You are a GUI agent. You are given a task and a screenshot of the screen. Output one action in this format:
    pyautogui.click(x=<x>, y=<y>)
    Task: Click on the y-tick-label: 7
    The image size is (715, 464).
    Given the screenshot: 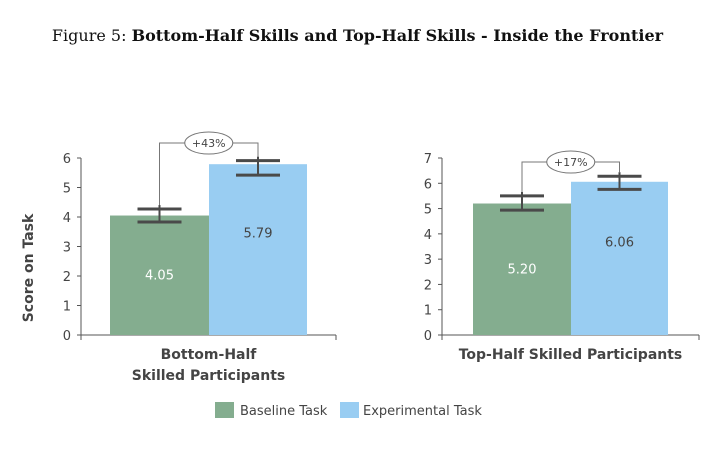 What is the action you would take?
    pyautogui.click(x=428, y=159)
    